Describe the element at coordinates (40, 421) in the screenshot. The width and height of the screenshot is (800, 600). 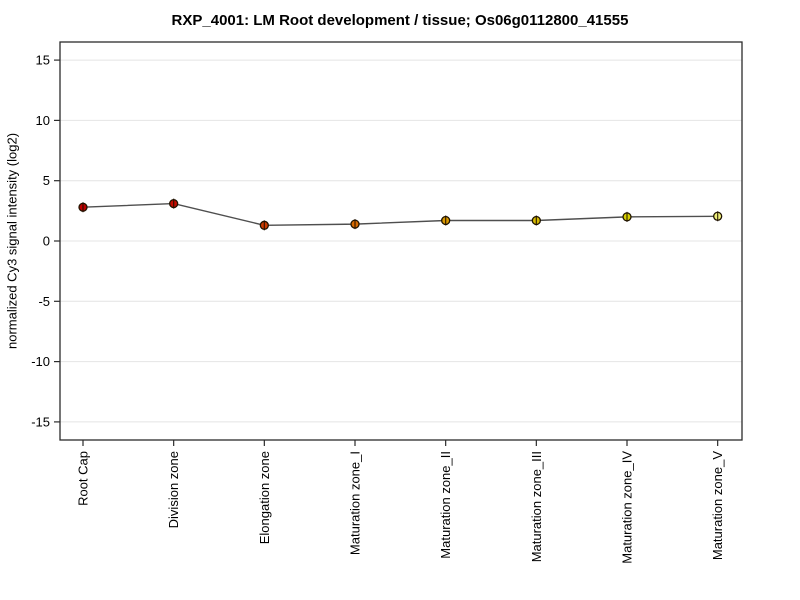
I see `y-tick-label: -15` at that location.